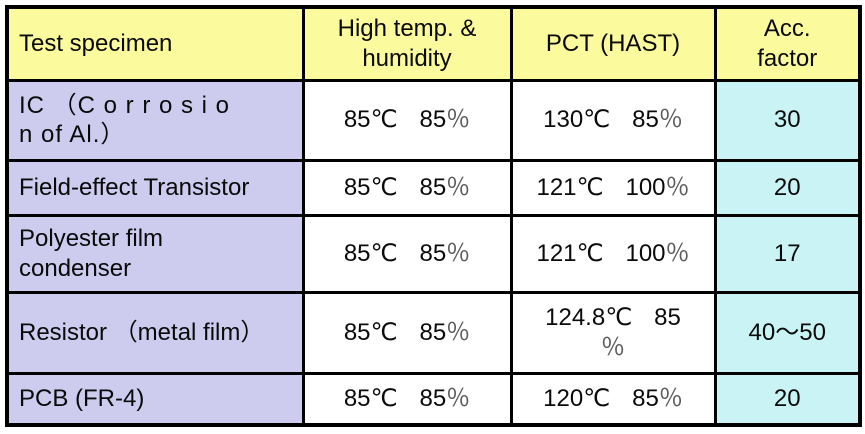 This screenshot has height=434, width=865. Describe the element at coordinates (613, 120) in the screenshot. I see `pct-condition: 130℃ 85％` at that location.